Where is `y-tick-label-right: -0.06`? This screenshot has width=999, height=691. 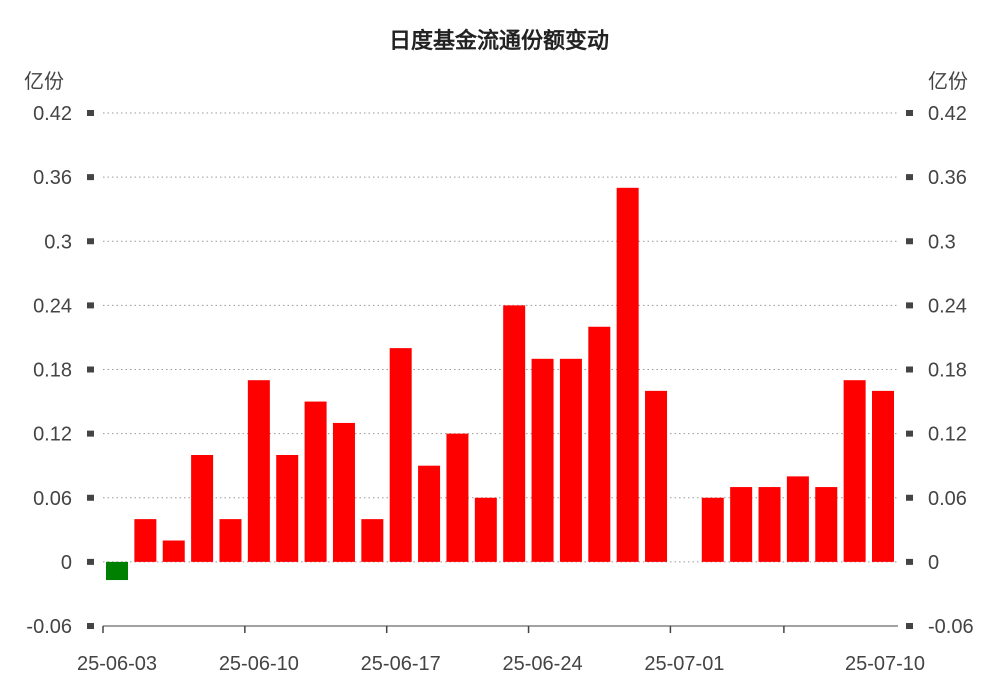 y-tick-label-right: -0.06 is located at coordinates (951, 627).